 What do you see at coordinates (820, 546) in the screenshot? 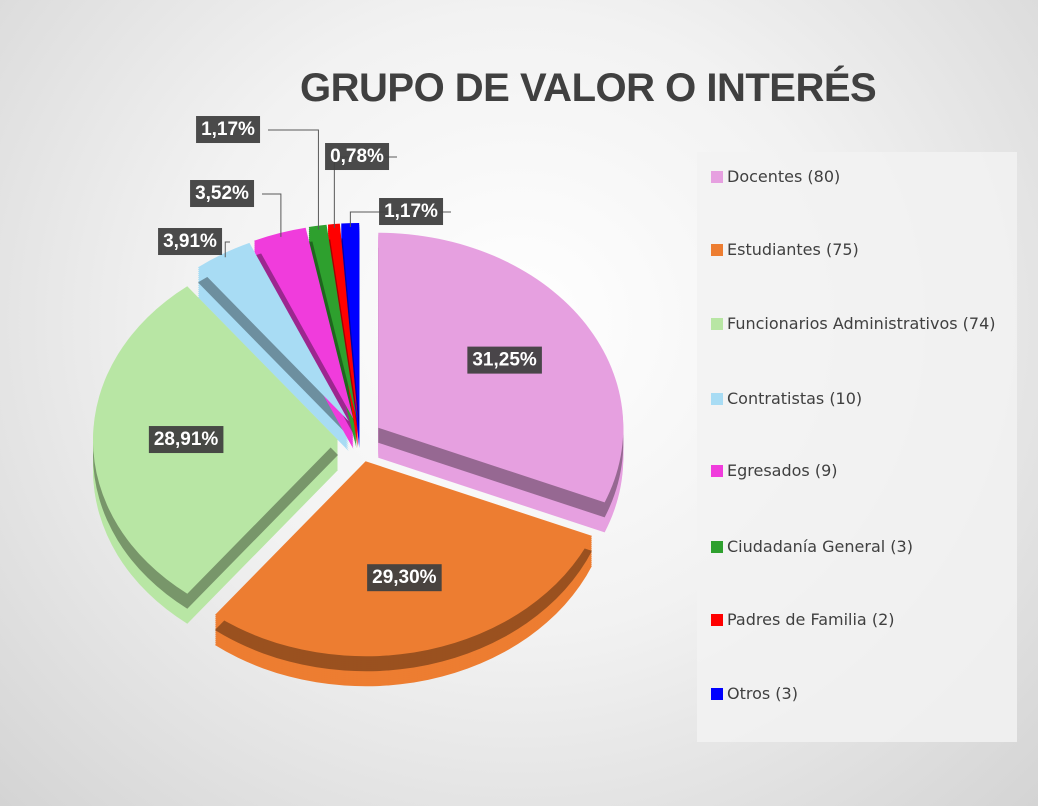
I see `legend-label: Ciudadanía General (3)` at bounding box center [820, 546].